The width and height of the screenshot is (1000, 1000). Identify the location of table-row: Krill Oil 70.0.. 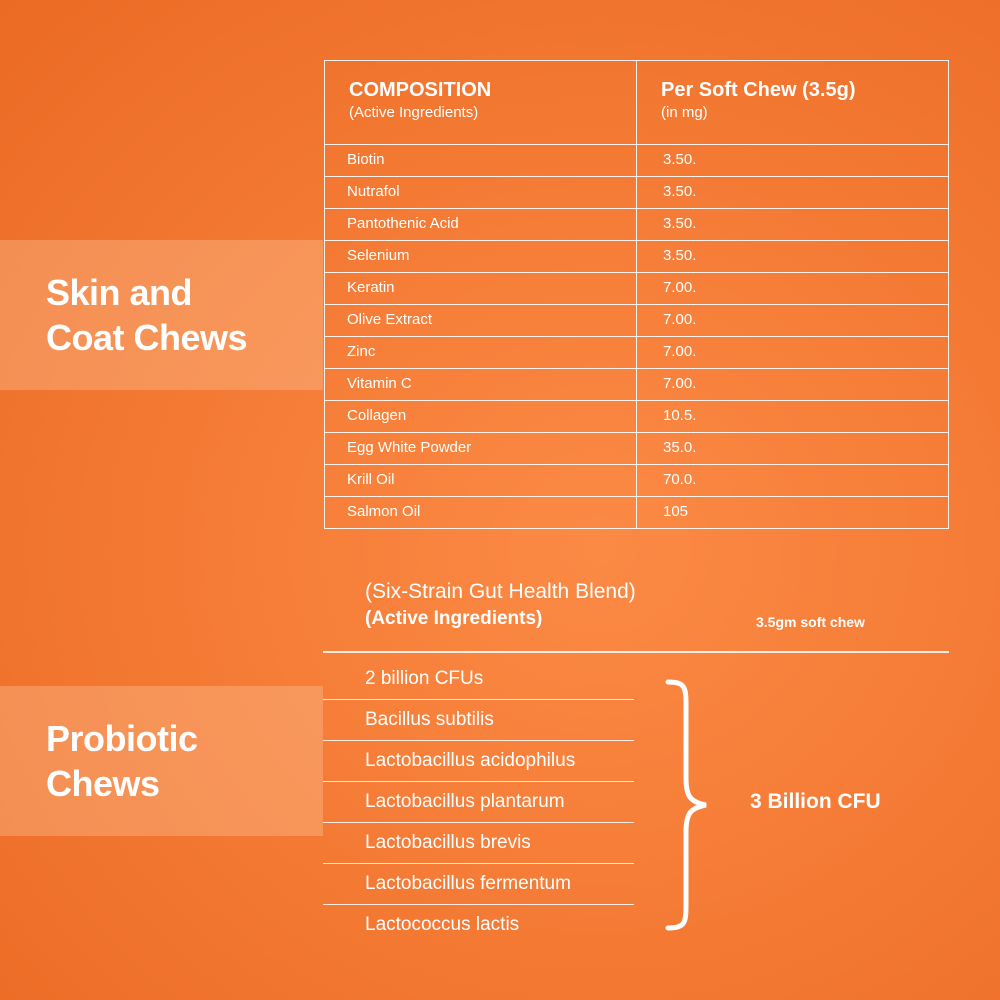
(636, 480).